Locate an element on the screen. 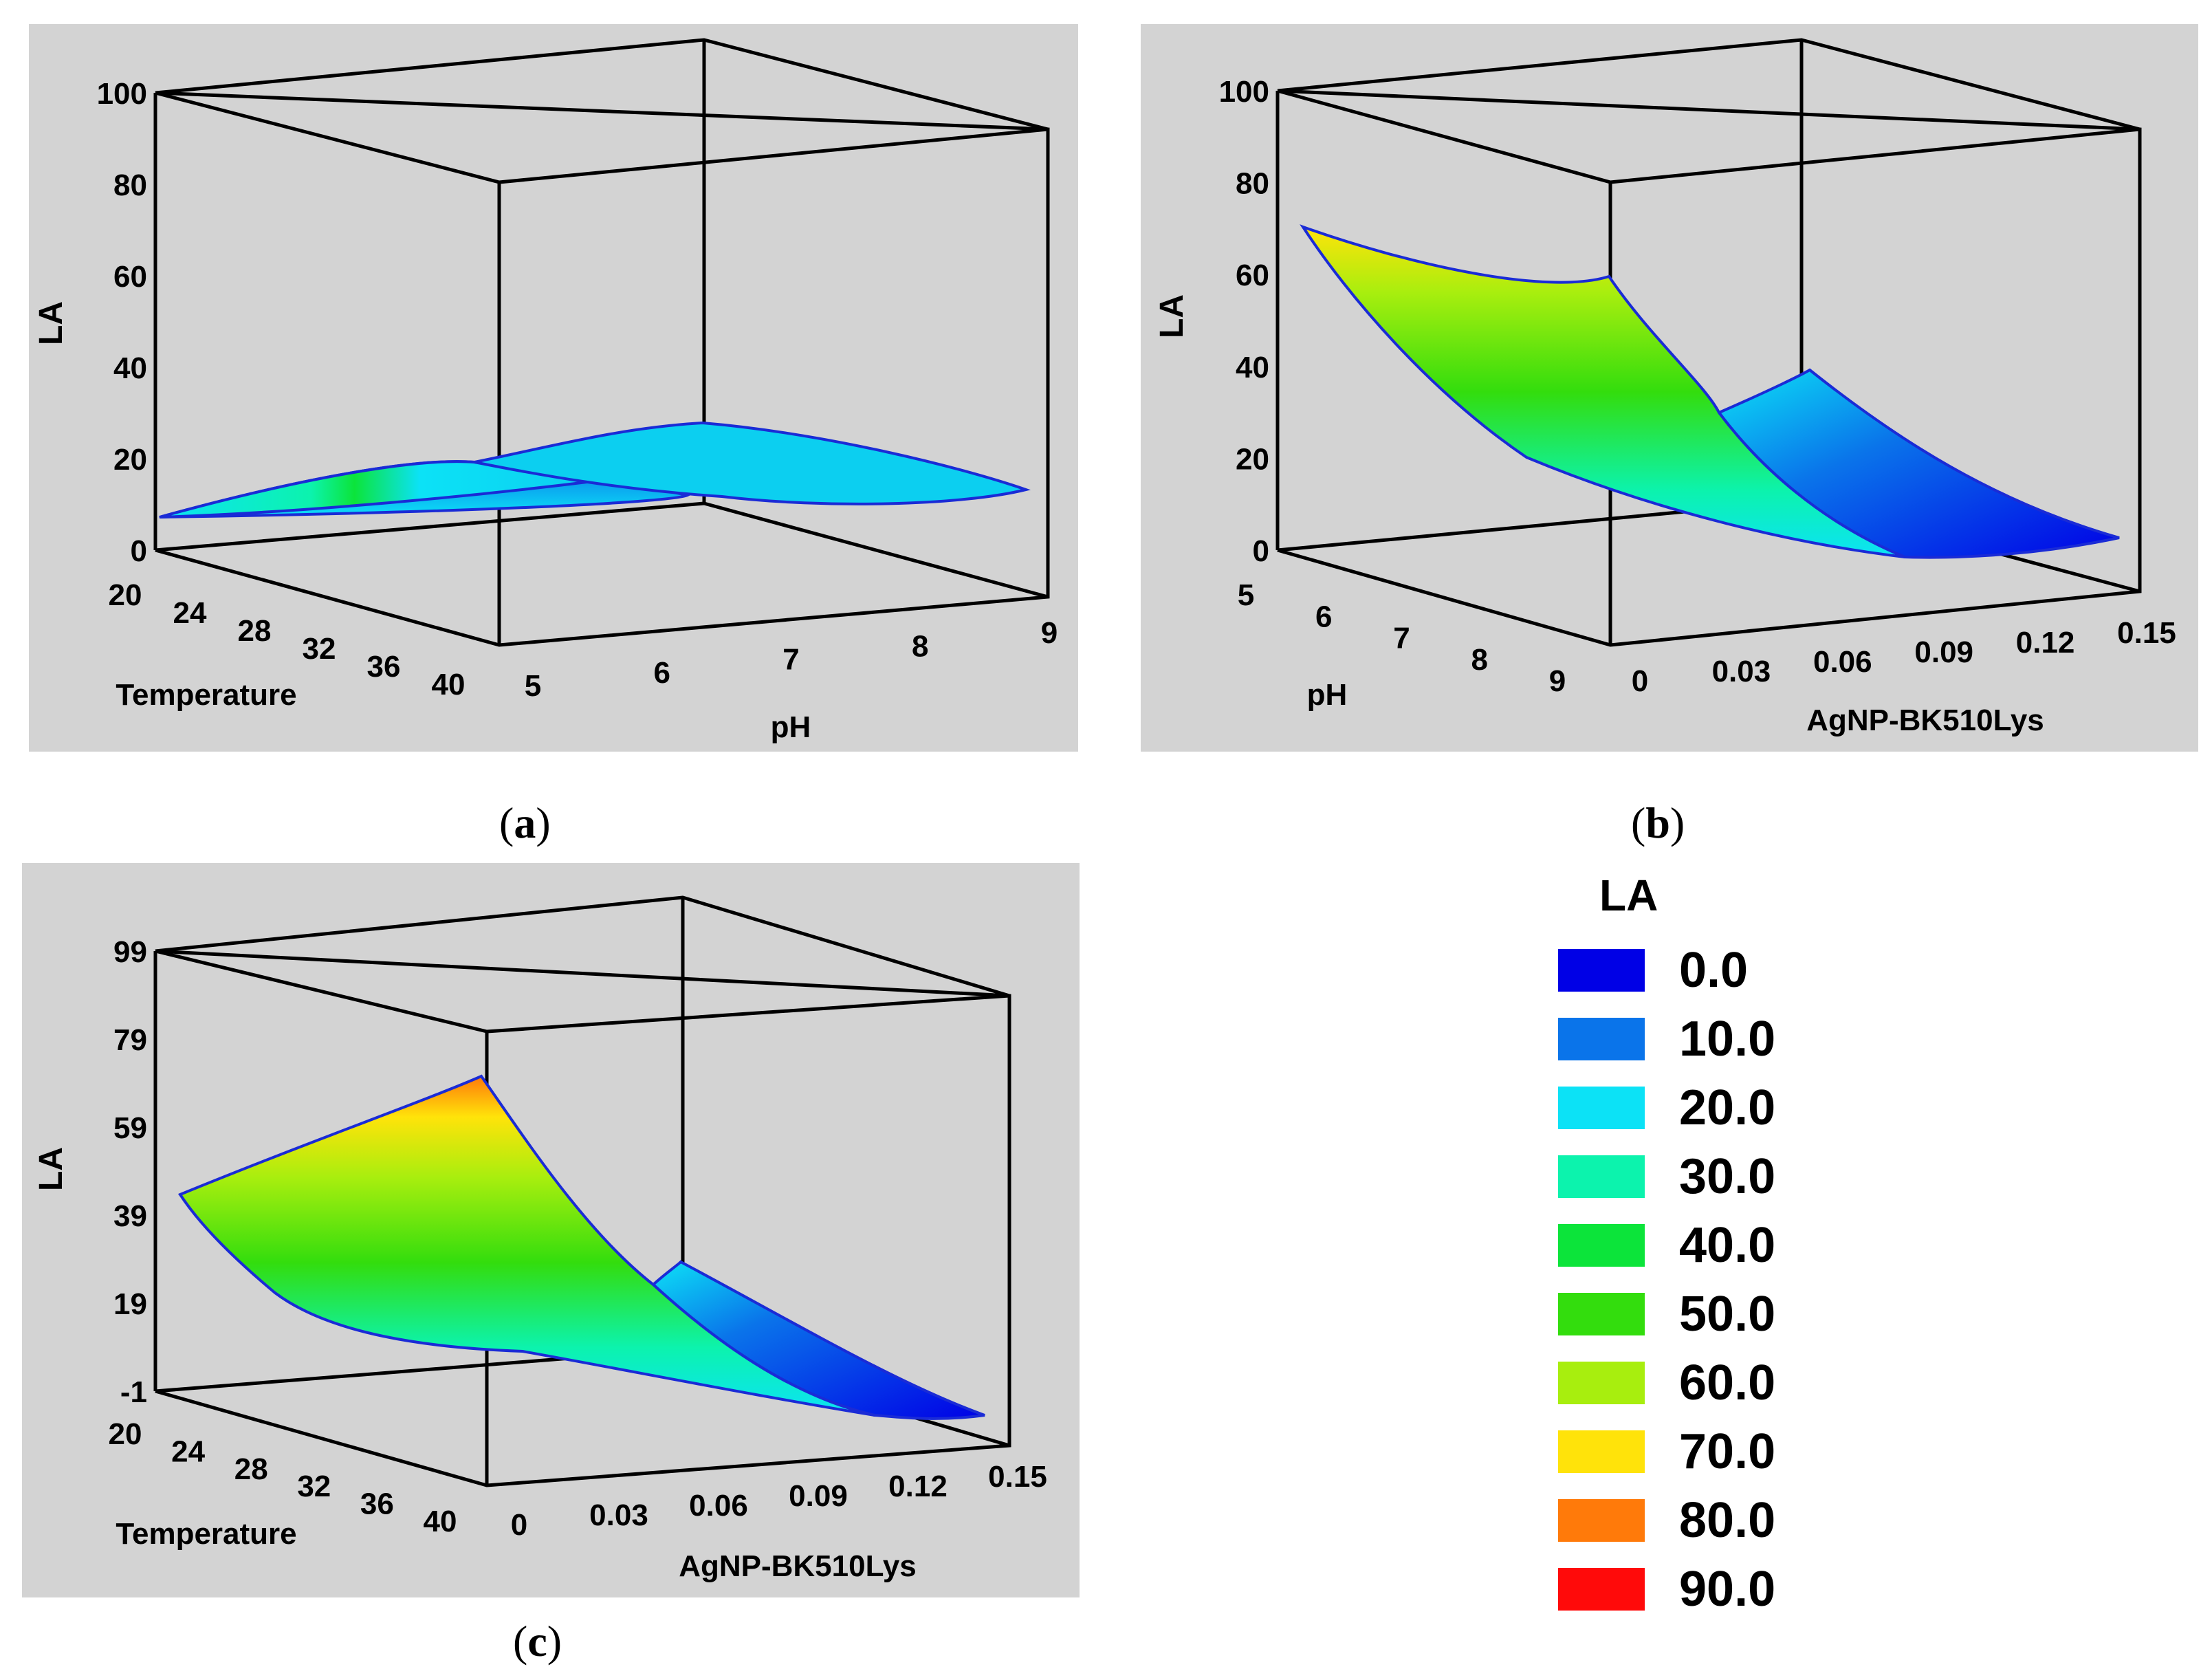 The width and height of the screenshot is (2212, 1680). panel-a-y-tick: 8 is located at coordinates (920, 646).